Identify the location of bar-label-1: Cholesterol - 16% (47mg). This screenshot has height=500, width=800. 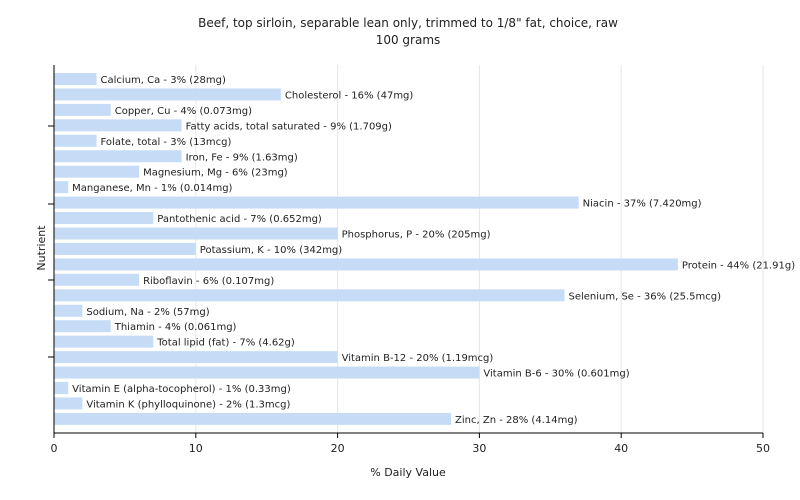
(349, 95).